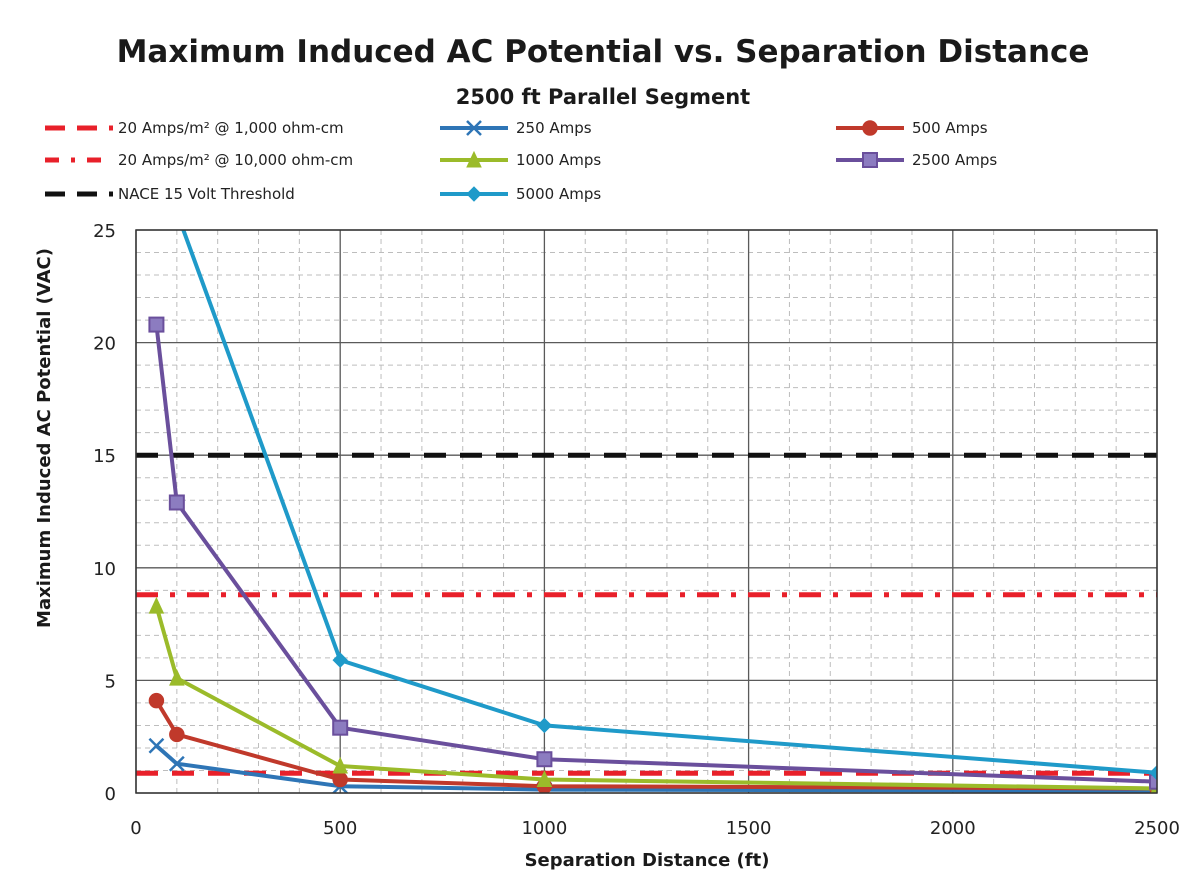  I want to click on legend-label: 250 Amps, so click(554, 128).